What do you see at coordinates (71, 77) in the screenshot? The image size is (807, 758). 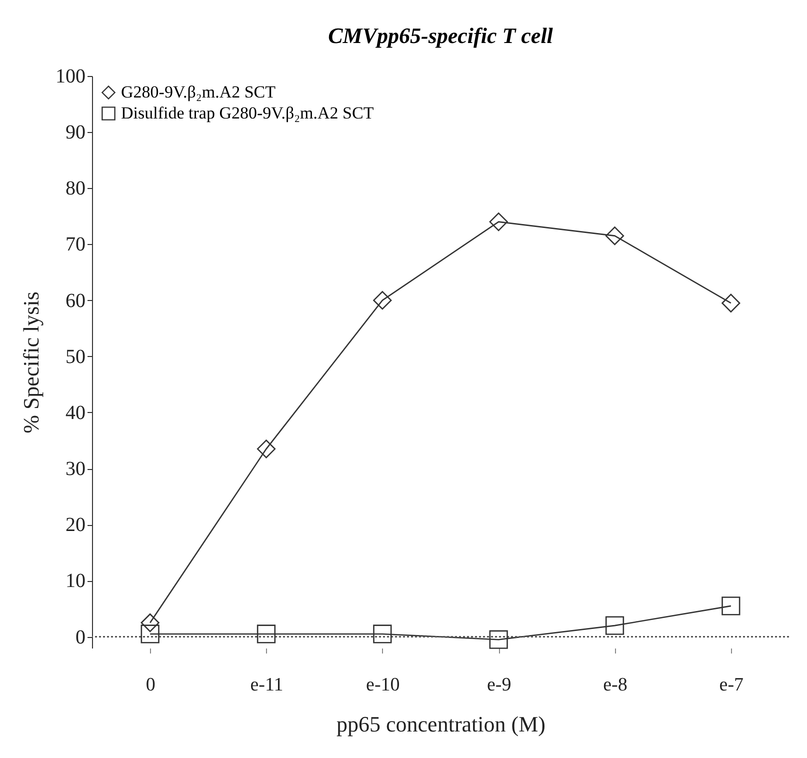 I see `y-tick-label: 100` at bounding box center [71, 77].